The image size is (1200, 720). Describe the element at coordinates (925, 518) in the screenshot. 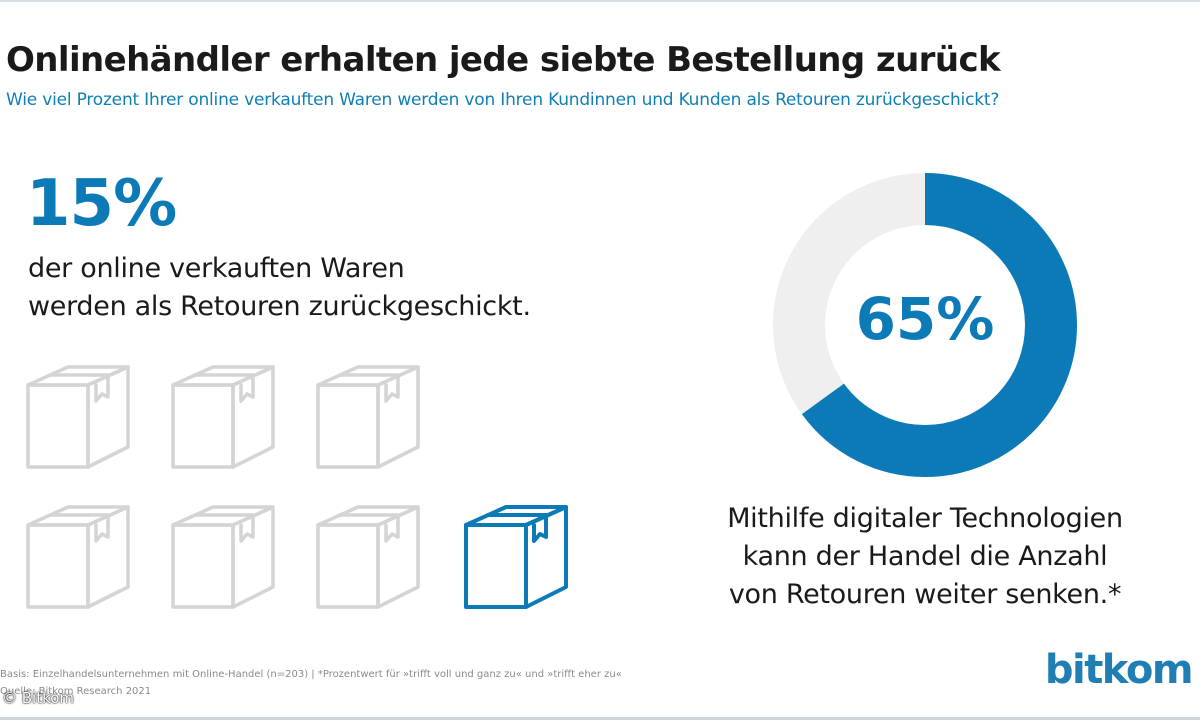

I see `donut-caption-line: Mithilfe digitaler Technologien` at that location.